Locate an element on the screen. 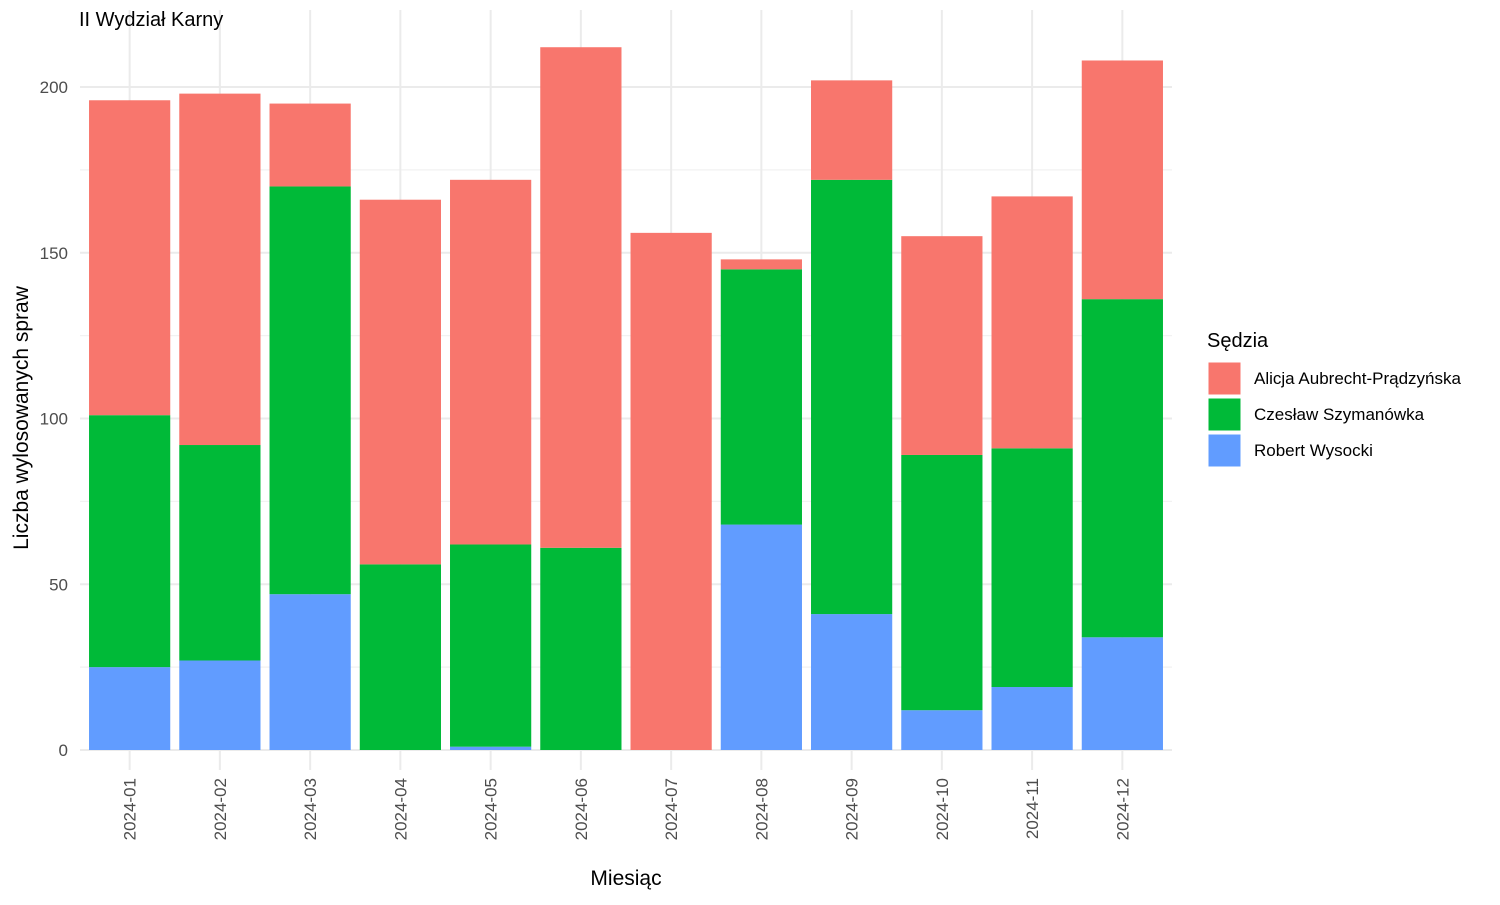  x-tick-label: 2024-06 is located at coordinates (581, 809).